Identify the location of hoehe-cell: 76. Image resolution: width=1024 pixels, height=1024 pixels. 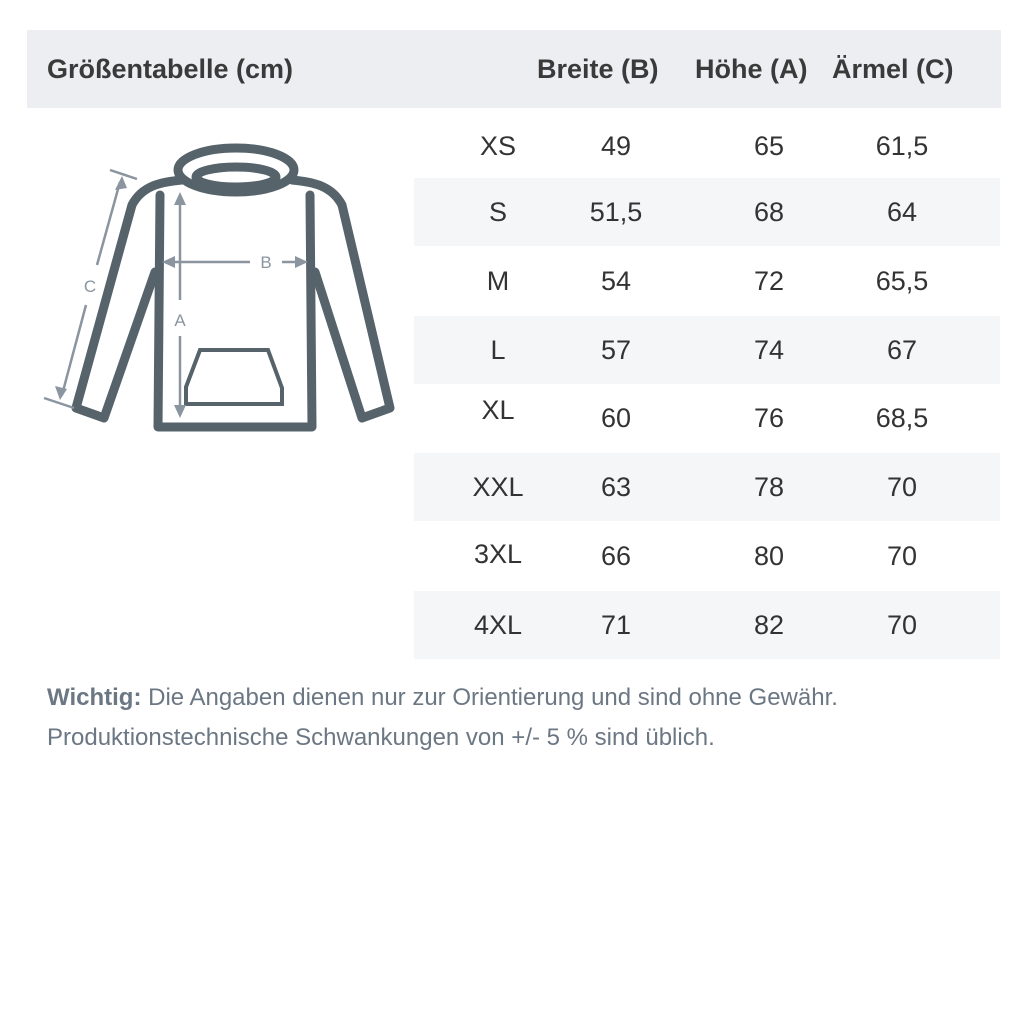
(769, 418).